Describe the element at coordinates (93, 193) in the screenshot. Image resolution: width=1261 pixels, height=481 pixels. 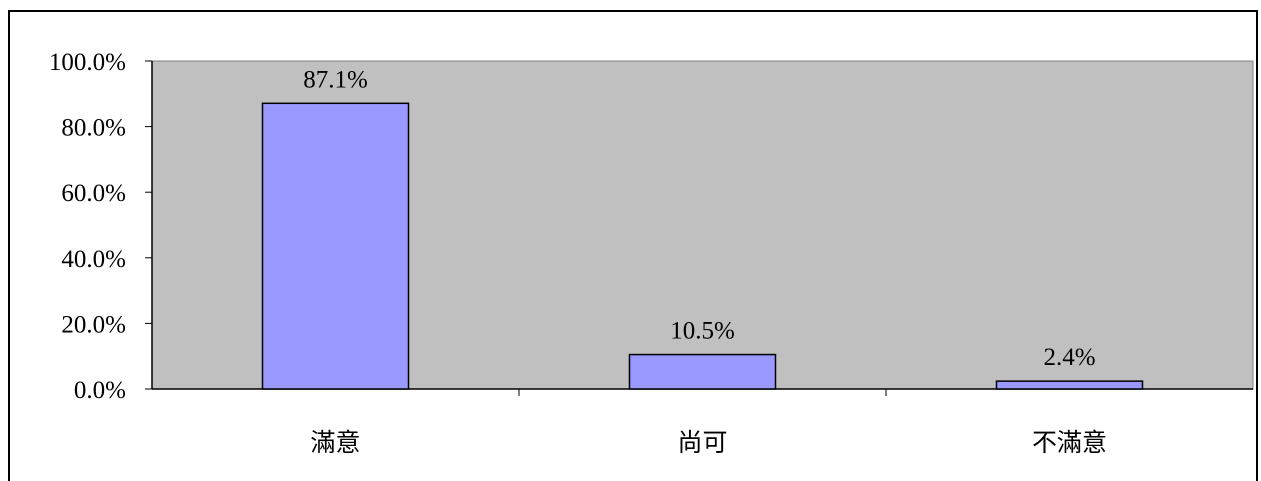
I see `y-tick-label: 60.0%` at that location.